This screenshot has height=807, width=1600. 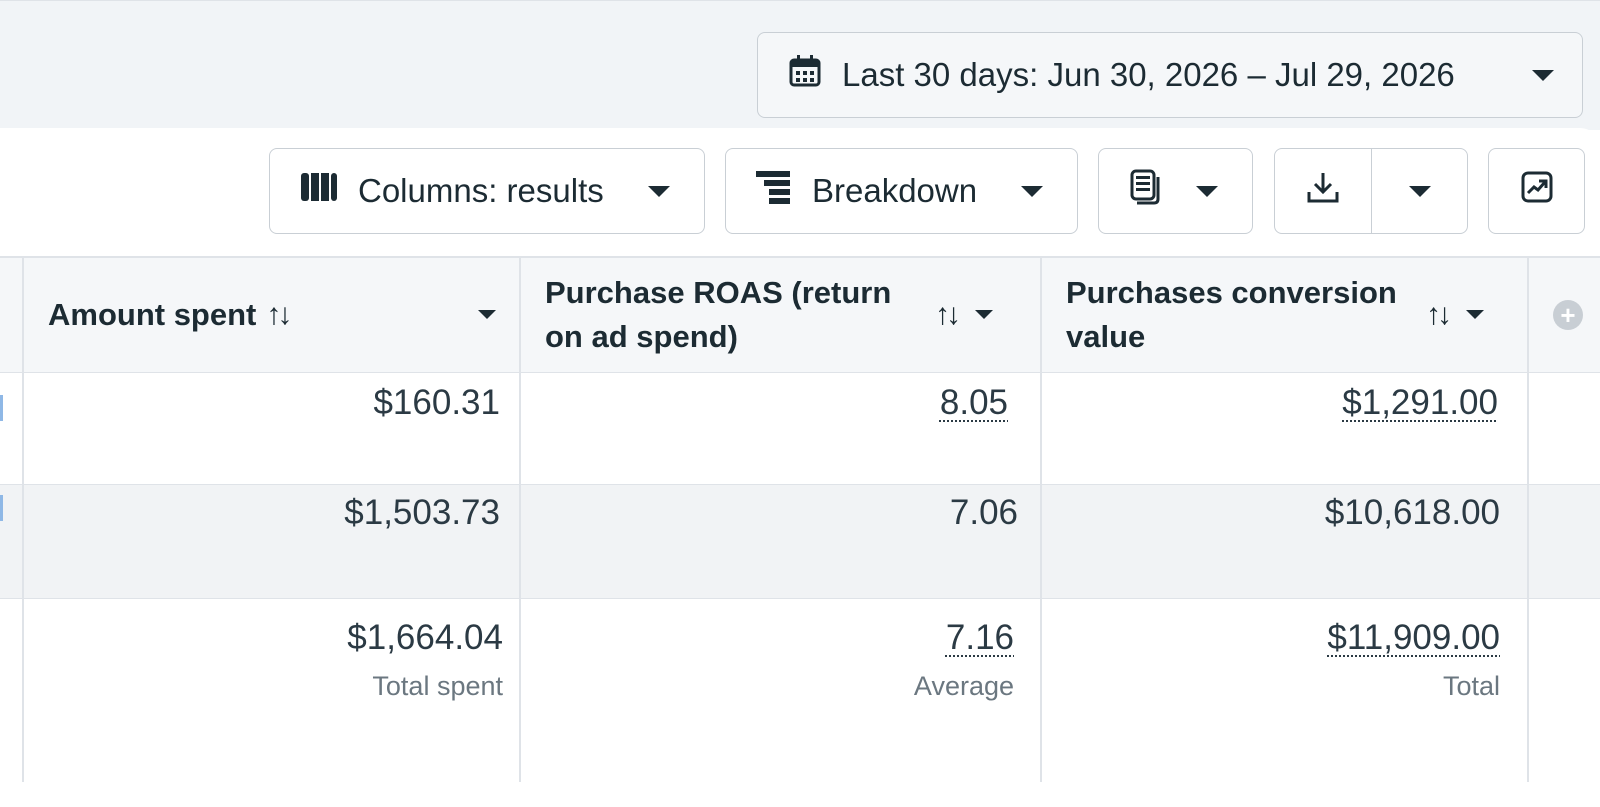 I want to click on column-header-label: Purchase ROAS (return on ad spend), so click(x=718, y=314).